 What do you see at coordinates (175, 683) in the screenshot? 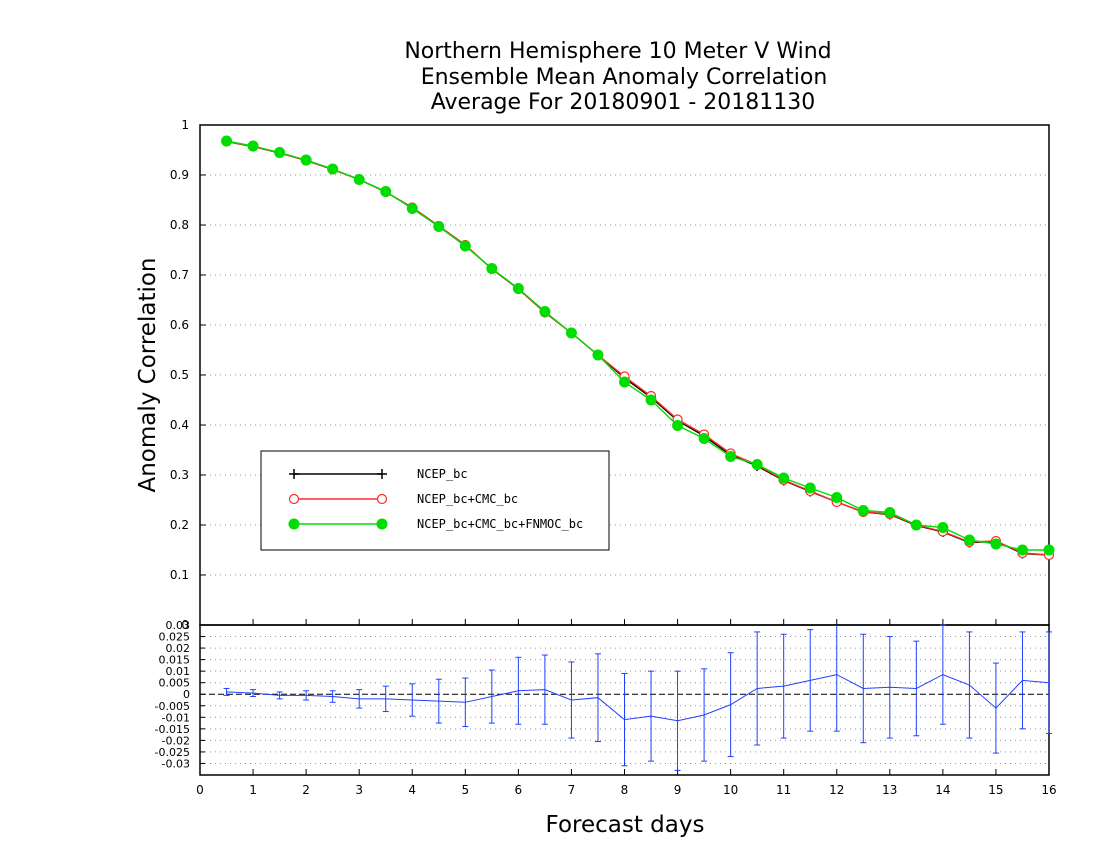
I see `diff-y-tick-label: 0.005` at bounding box center [175, 683].